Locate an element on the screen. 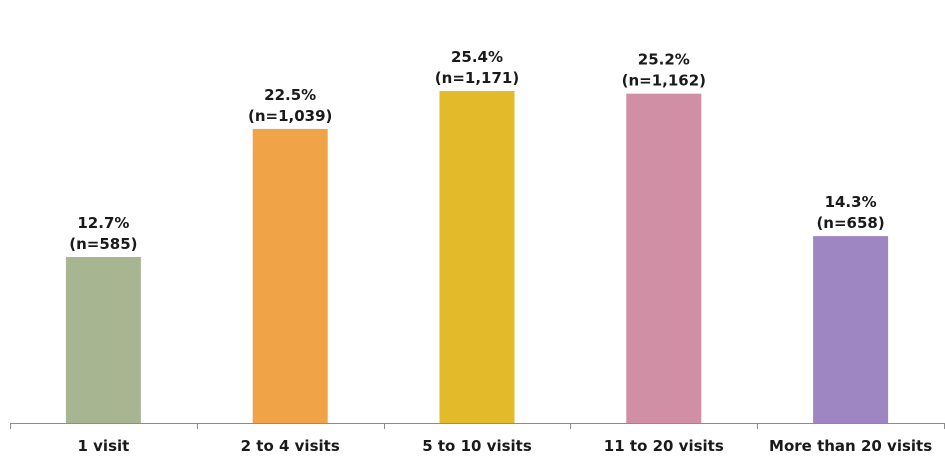 This screenshot has width=945, height=462. data-label-percent: 25.4% is located at coordinates (477, 57).